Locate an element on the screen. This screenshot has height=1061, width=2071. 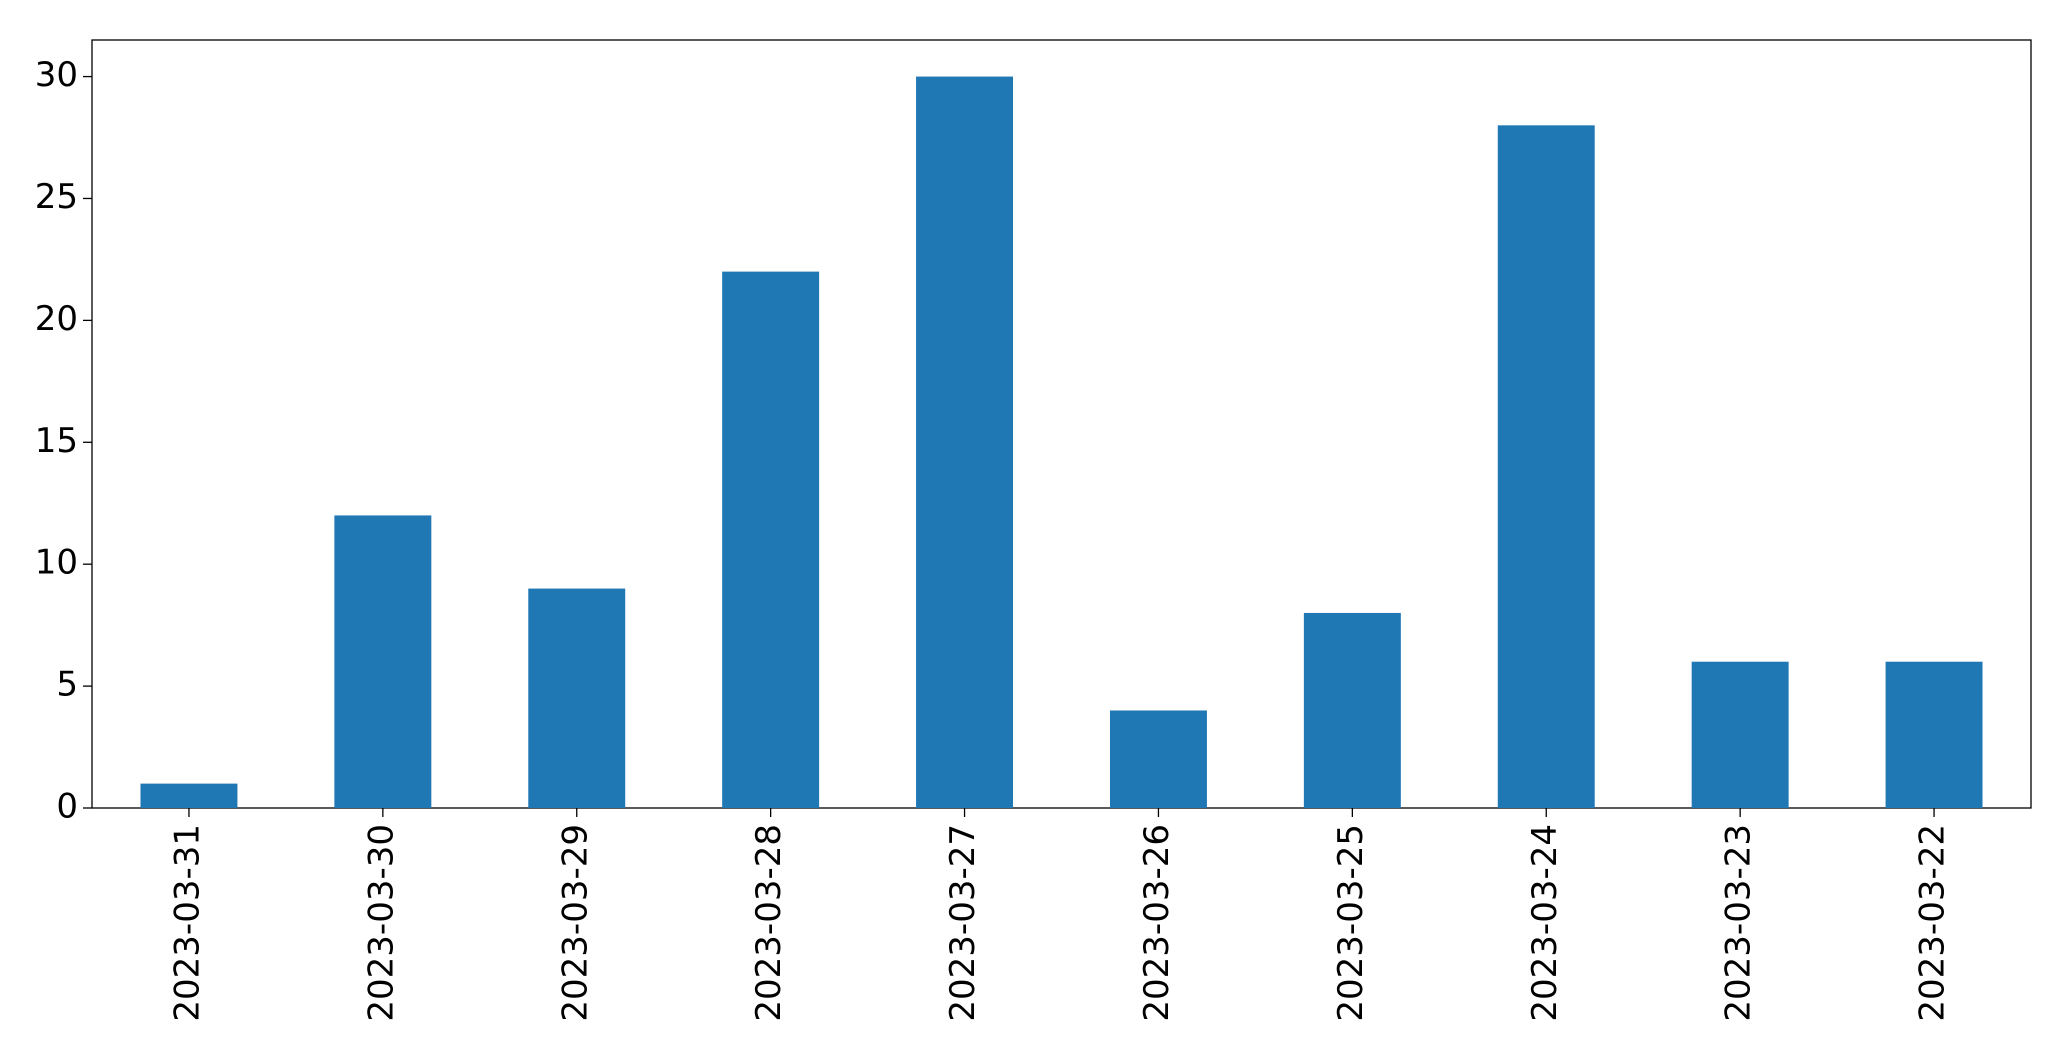
x-tick-label: 2023-03-28 is located at coordinates (769, 923).